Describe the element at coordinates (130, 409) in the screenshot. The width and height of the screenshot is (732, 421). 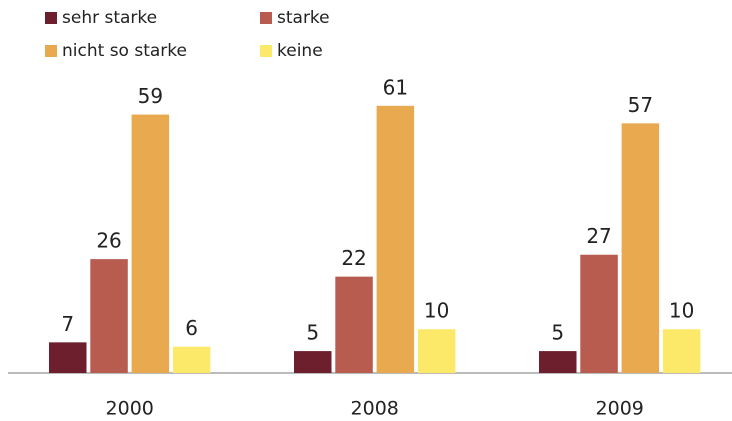
I see `x-tick-label: 2000` at that location.